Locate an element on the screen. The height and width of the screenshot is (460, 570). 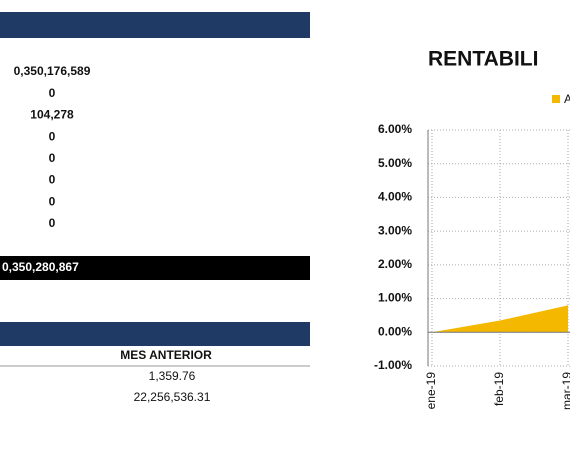
y-tick-label: 4.00% is located at coordinates (395, 197).